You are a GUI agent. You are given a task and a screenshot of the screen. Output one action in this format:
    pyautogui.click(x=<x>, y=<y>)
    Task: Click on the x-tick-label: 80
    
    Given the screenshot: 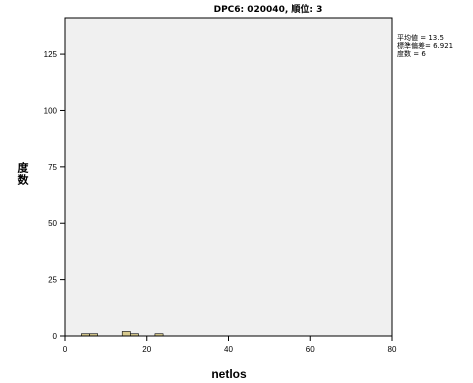 What is the action you would take?
    pyautogui.click(x=392, y=349)
    